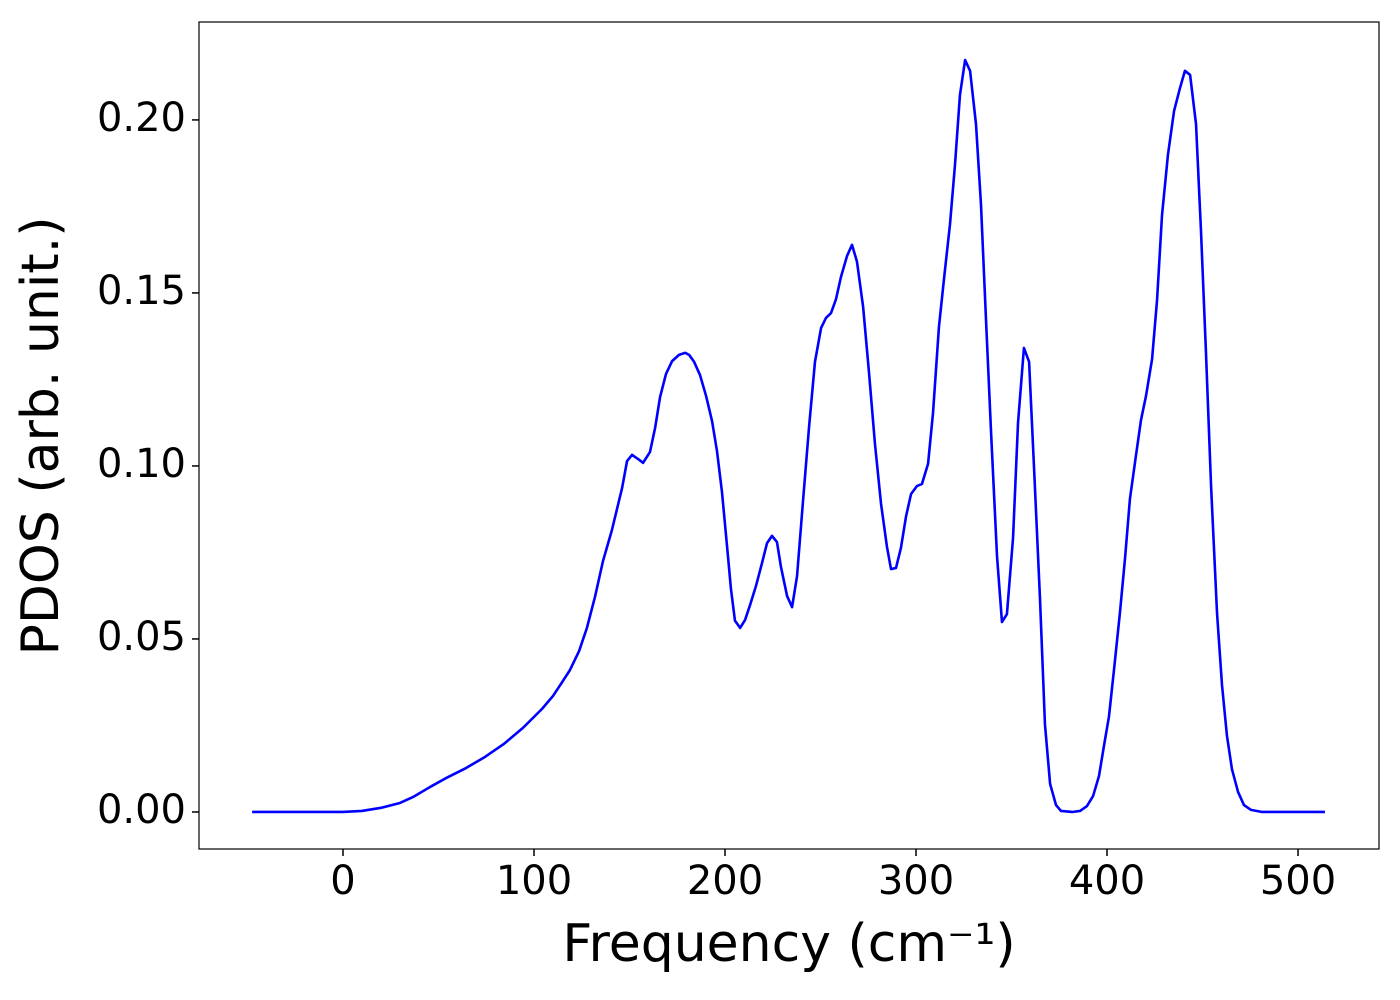 The width and height of the screenshot is (1400, 1000). Describe the element at coordinates (916, 881) in the screenshot. I see `x-tick-label: 300` at that location.